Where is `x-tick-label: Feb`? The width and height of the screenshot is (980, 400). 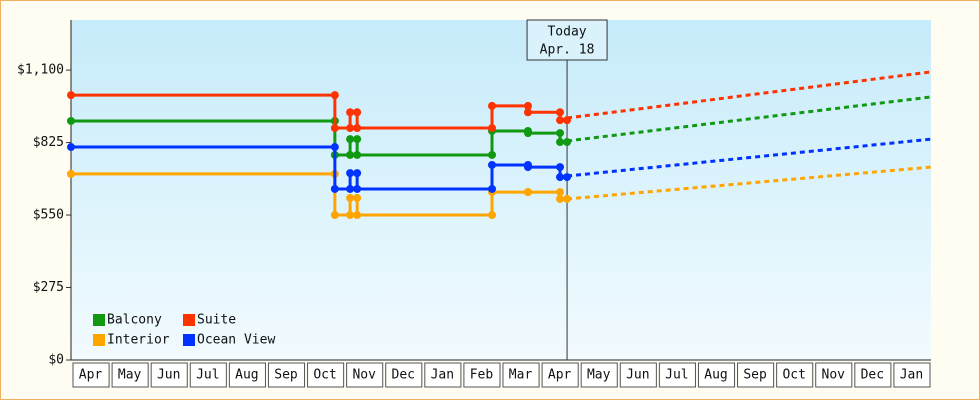
x-tick-label: Feb is located at coordinates (482, 375).